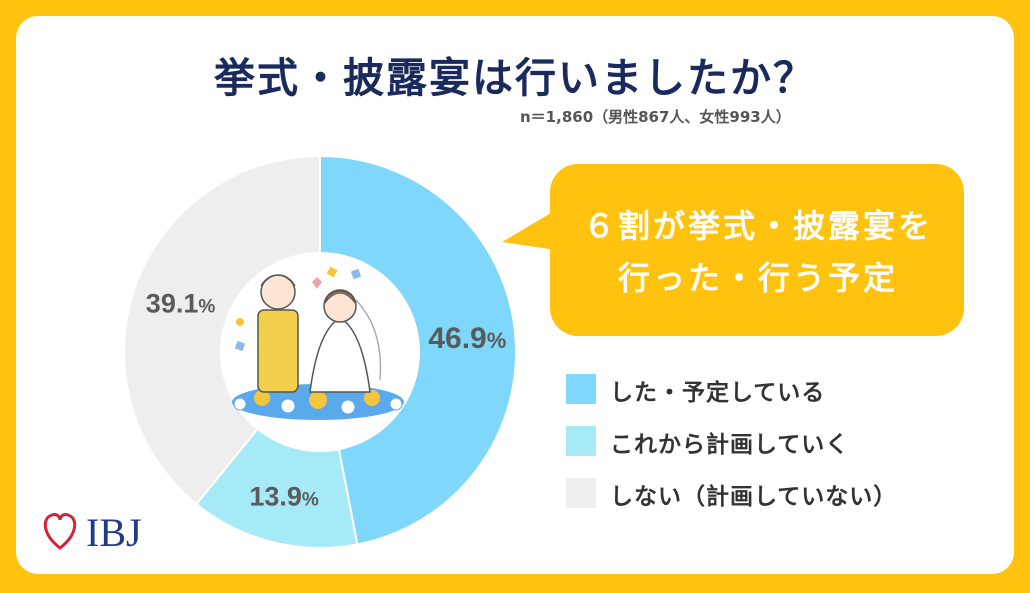 Image resolution: width=1030 pixels, height=593 pixels. Describe the element at coordinates (718, 393) in the screenshot. I see `legend-label: した・予定している` at that location.